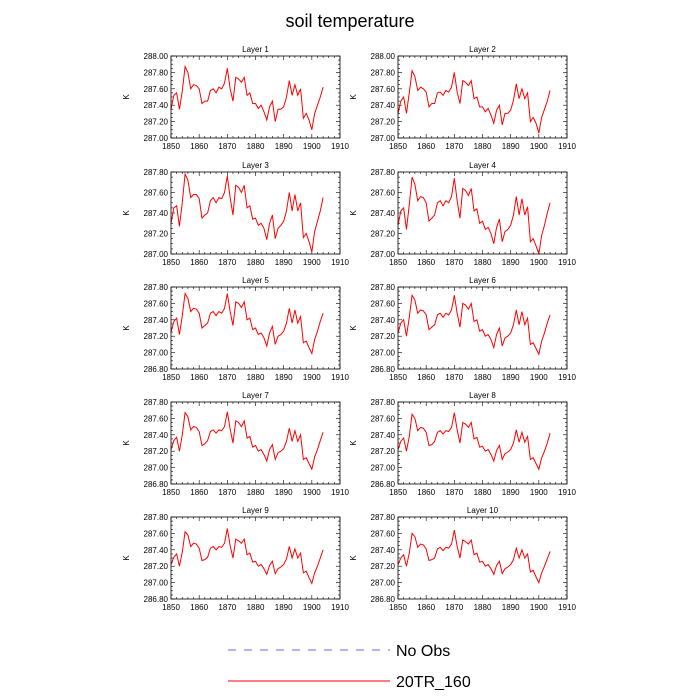 This screenshot has width=700, height=700. Describe the element at coordinates (349, 667) in the screenshot. I see `legend: No Obs 20TR_160` at that location.